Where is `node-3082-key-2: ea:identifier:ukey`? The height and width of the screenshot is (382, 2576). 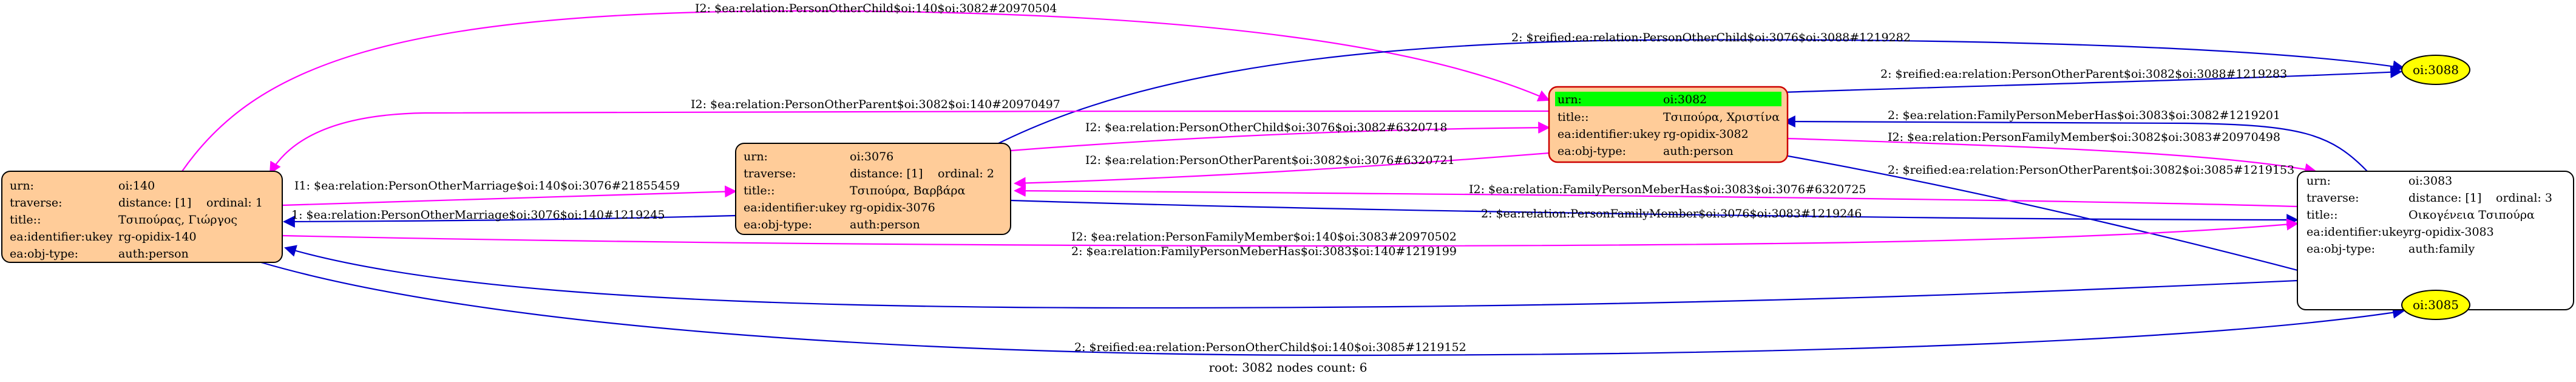
node-3082-key-2: ea:identifier:ukey is located at coordinates (1609, 134).